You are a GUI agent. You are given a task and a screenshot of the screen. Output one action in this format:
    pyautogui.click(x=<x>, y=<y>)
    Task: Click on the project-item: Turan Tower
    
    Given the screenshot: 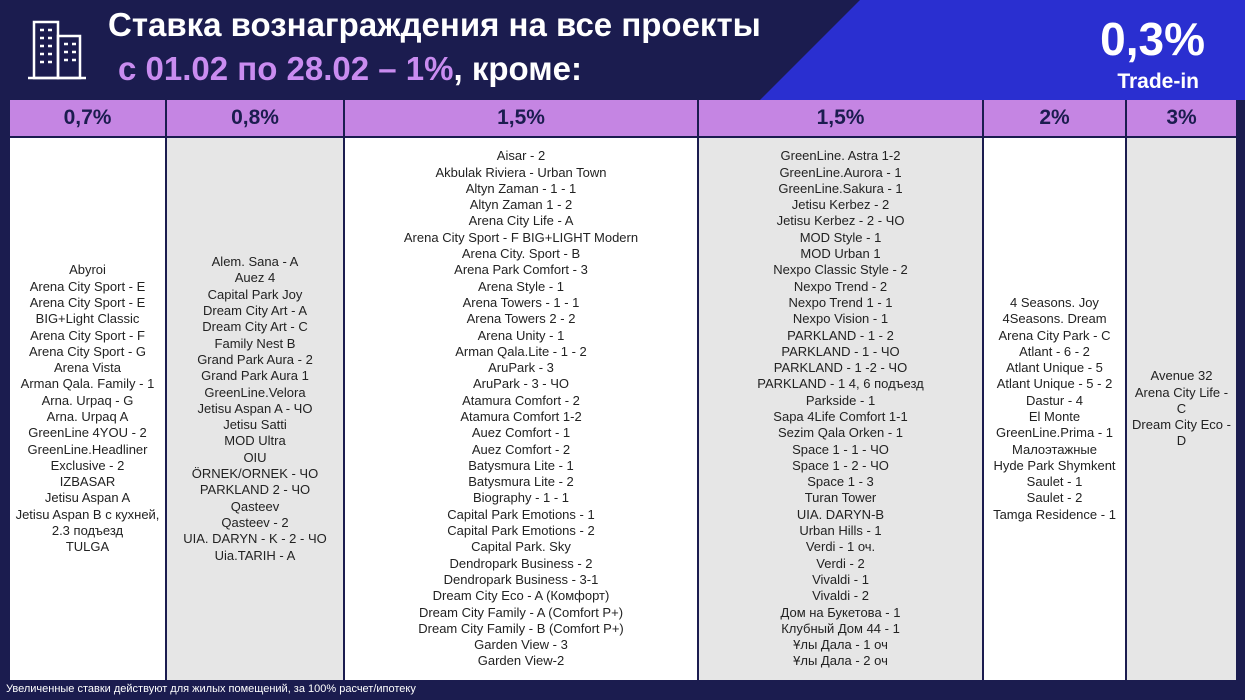 What is the action you would take?
    pyautogui.click(x=840, y=498)
    